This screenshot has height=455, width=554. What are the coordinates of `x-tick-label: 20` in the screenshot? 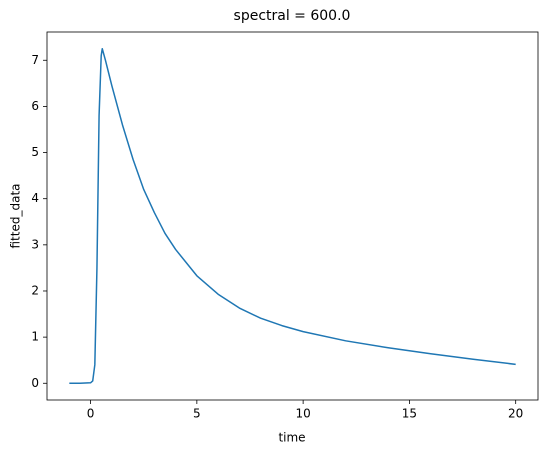 It's located at (515, 414).